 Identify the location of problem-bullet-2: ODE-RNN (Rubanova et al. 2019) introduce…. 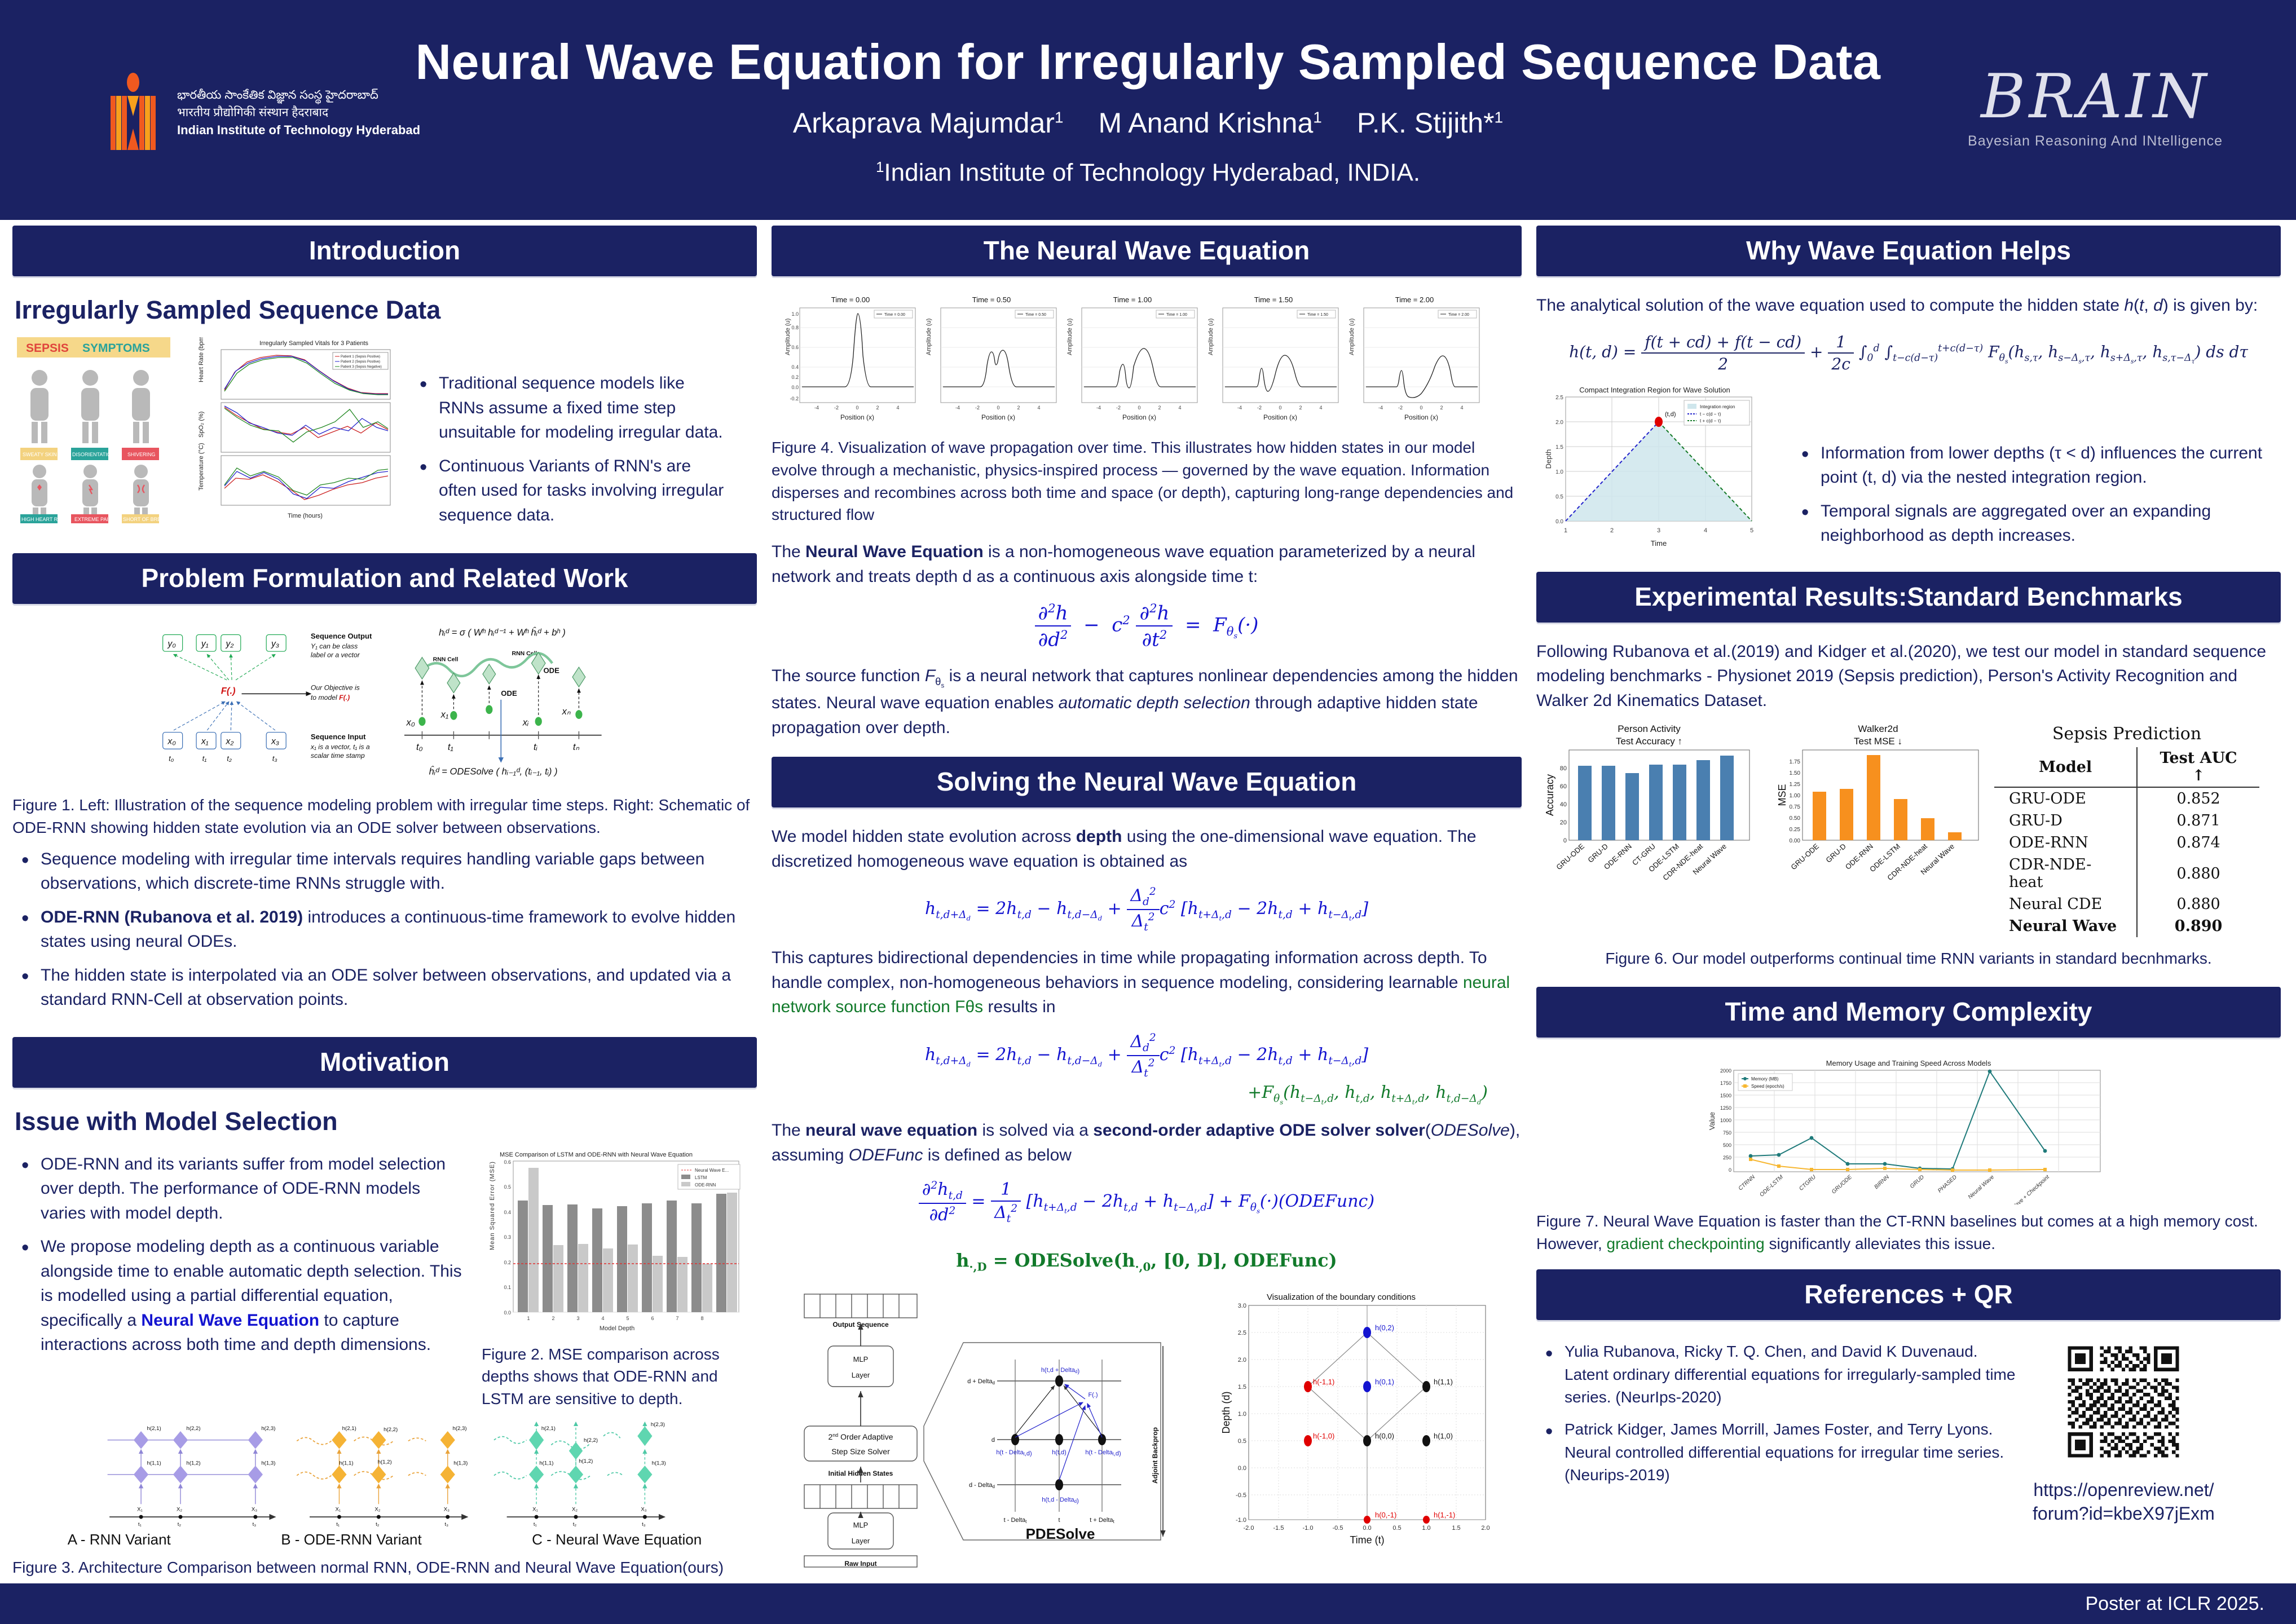
(388, 928).